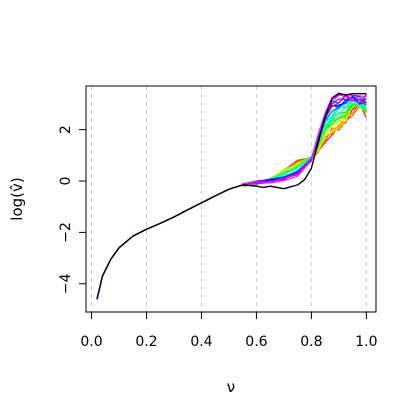 The width and height of the screenshot is (419, 419). What do you see at coordinates (66, 181) in the screenshot?
I see `y-tick-label-2: 0` at bounding box center [66, 181].